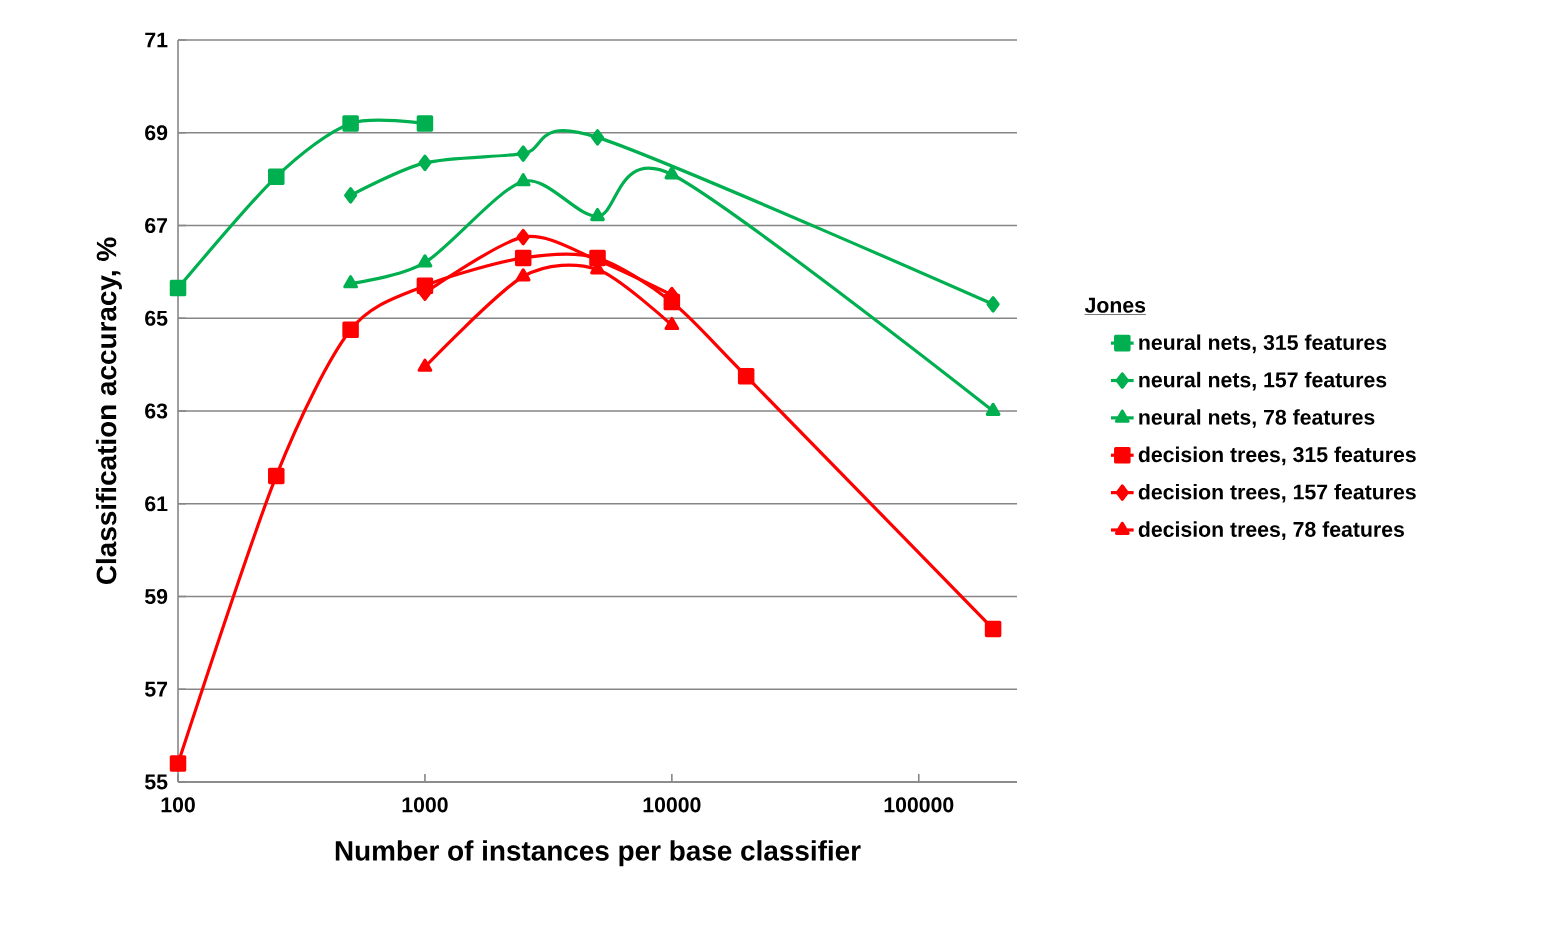  What do you see at coordinates (156, 133) in the screenshot?
I see `y-tick-label: 69` at bounding box center [156, 133].